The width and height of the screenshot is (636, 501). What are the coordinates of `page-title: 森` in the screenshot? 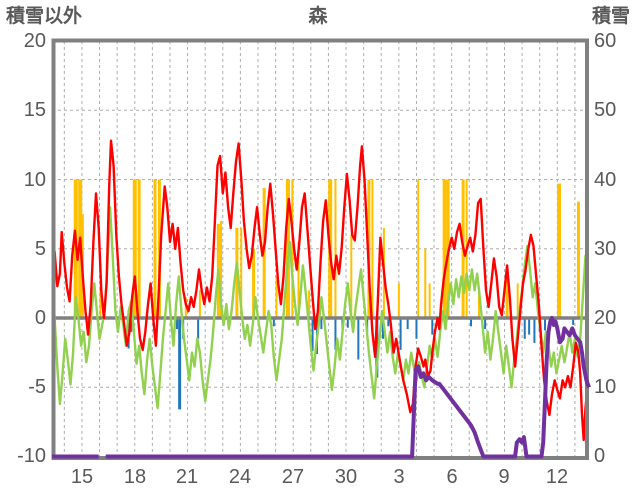 It's located at (318, 16).